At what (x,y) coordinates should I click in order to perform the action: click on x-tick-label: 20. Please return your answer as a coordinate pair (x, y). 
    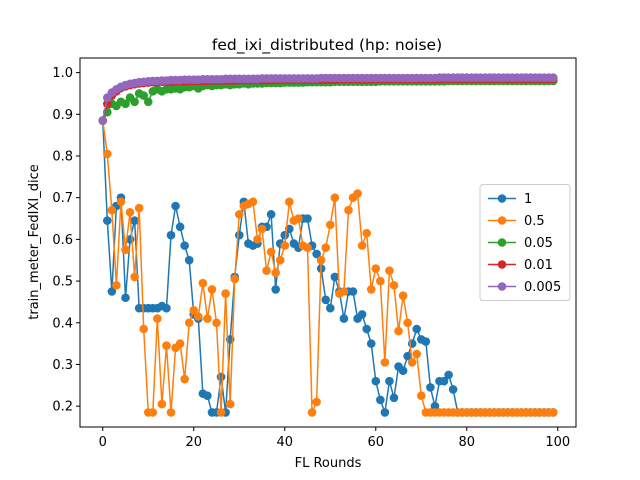
    Looking at the image, I should click on (193, 442).